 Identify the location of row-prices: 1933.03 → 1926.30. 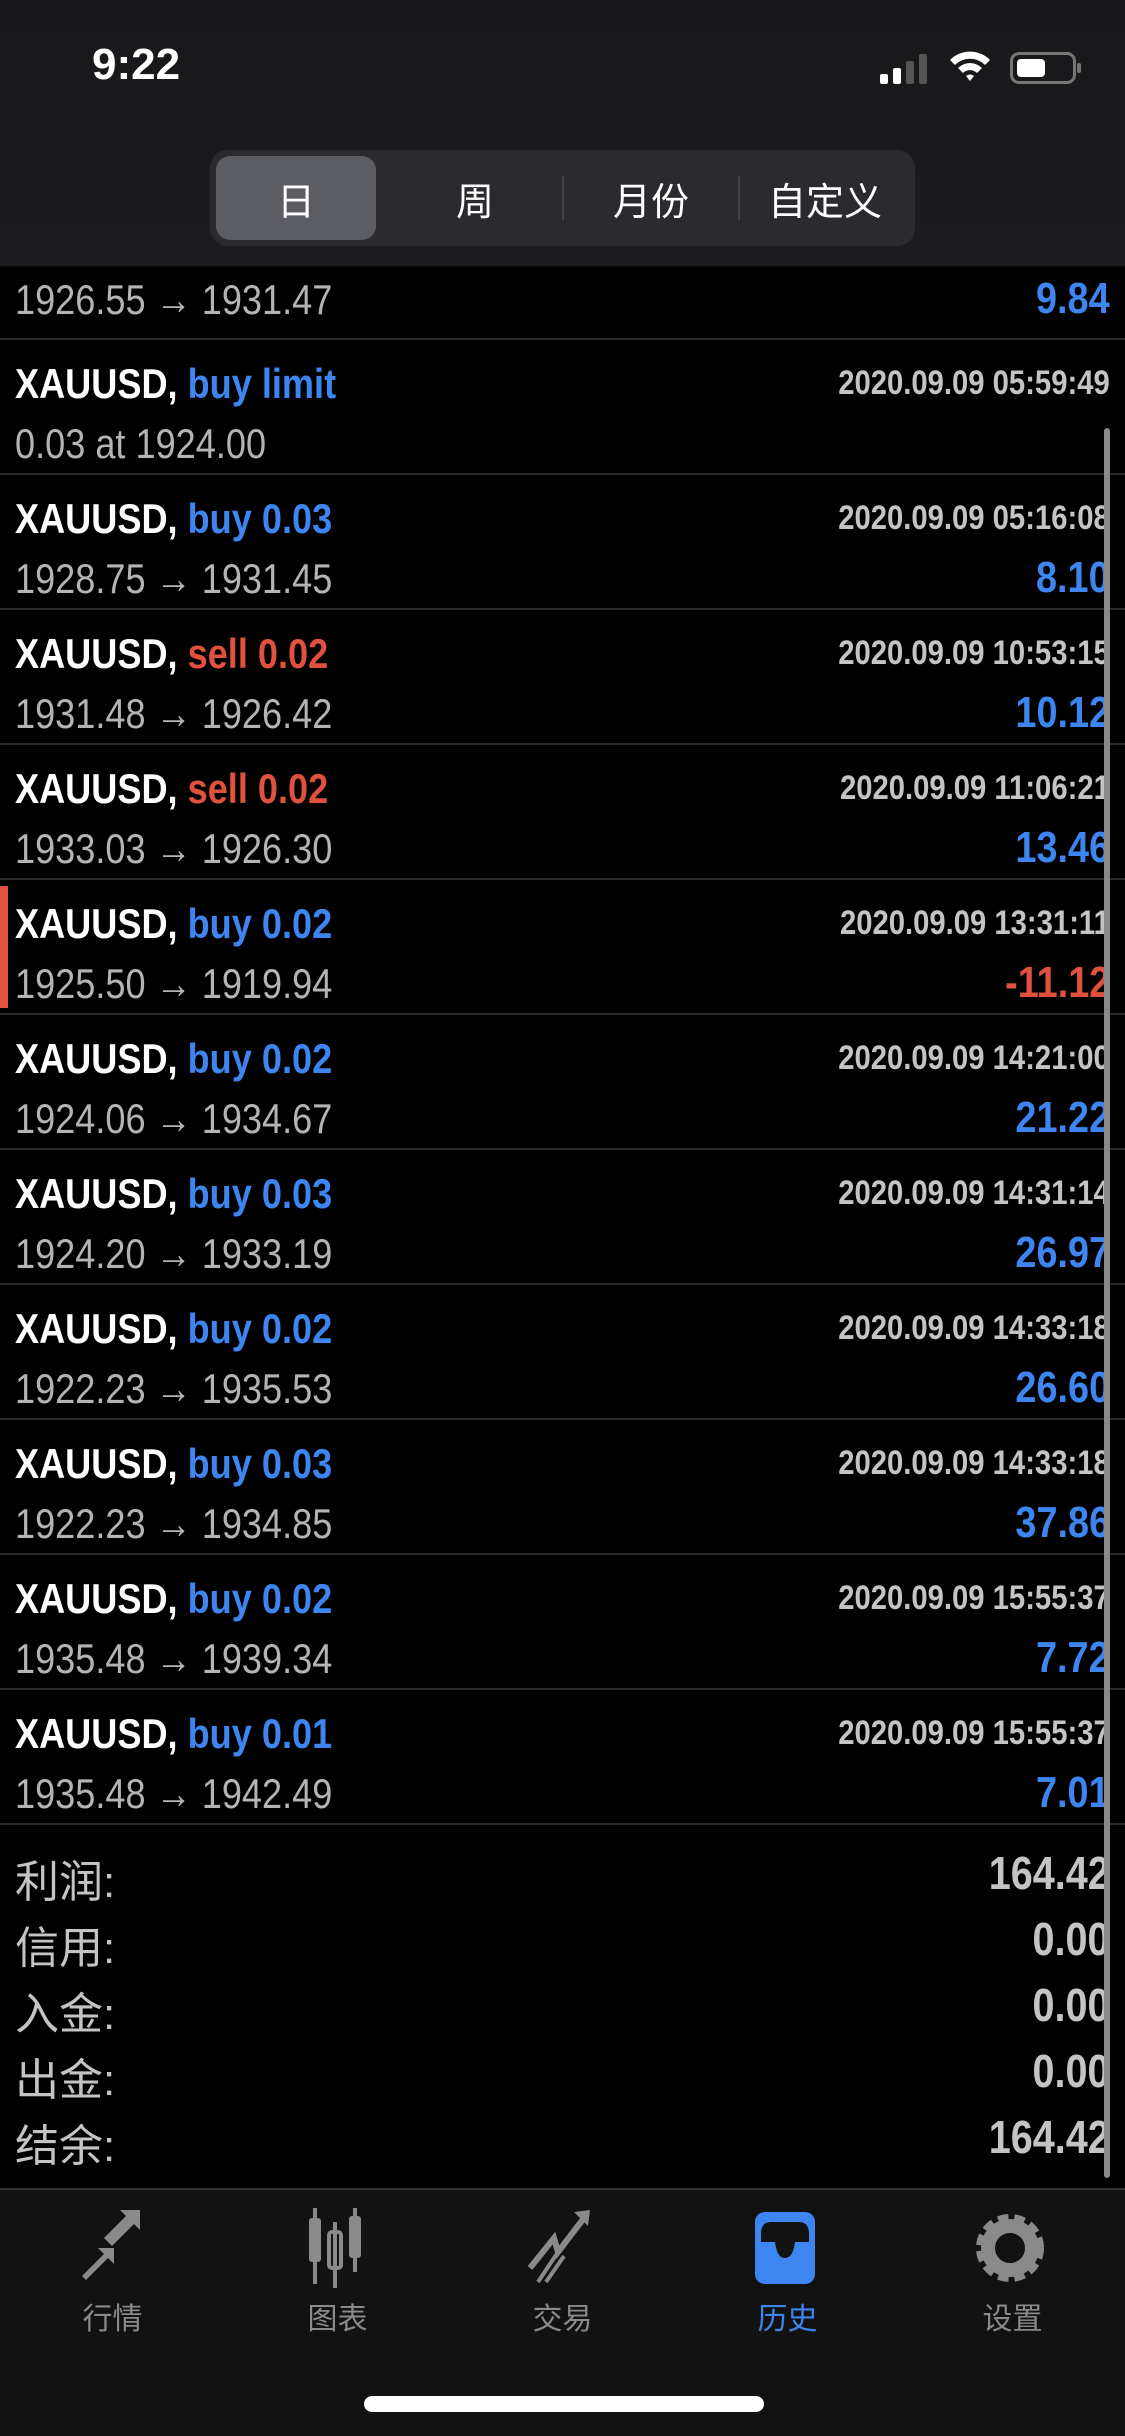
(174, 848).